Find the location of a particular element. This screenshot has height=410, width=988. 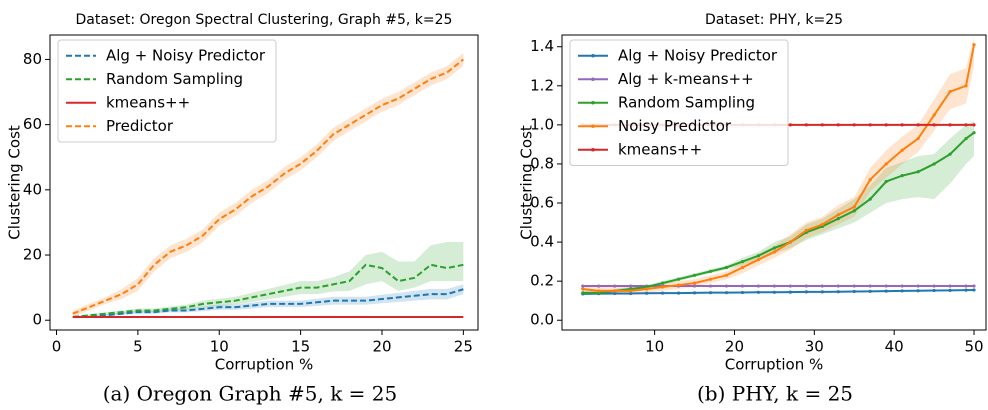

chart-title: Dataset: PHY, k=25 is located at coordinates (774, 20).